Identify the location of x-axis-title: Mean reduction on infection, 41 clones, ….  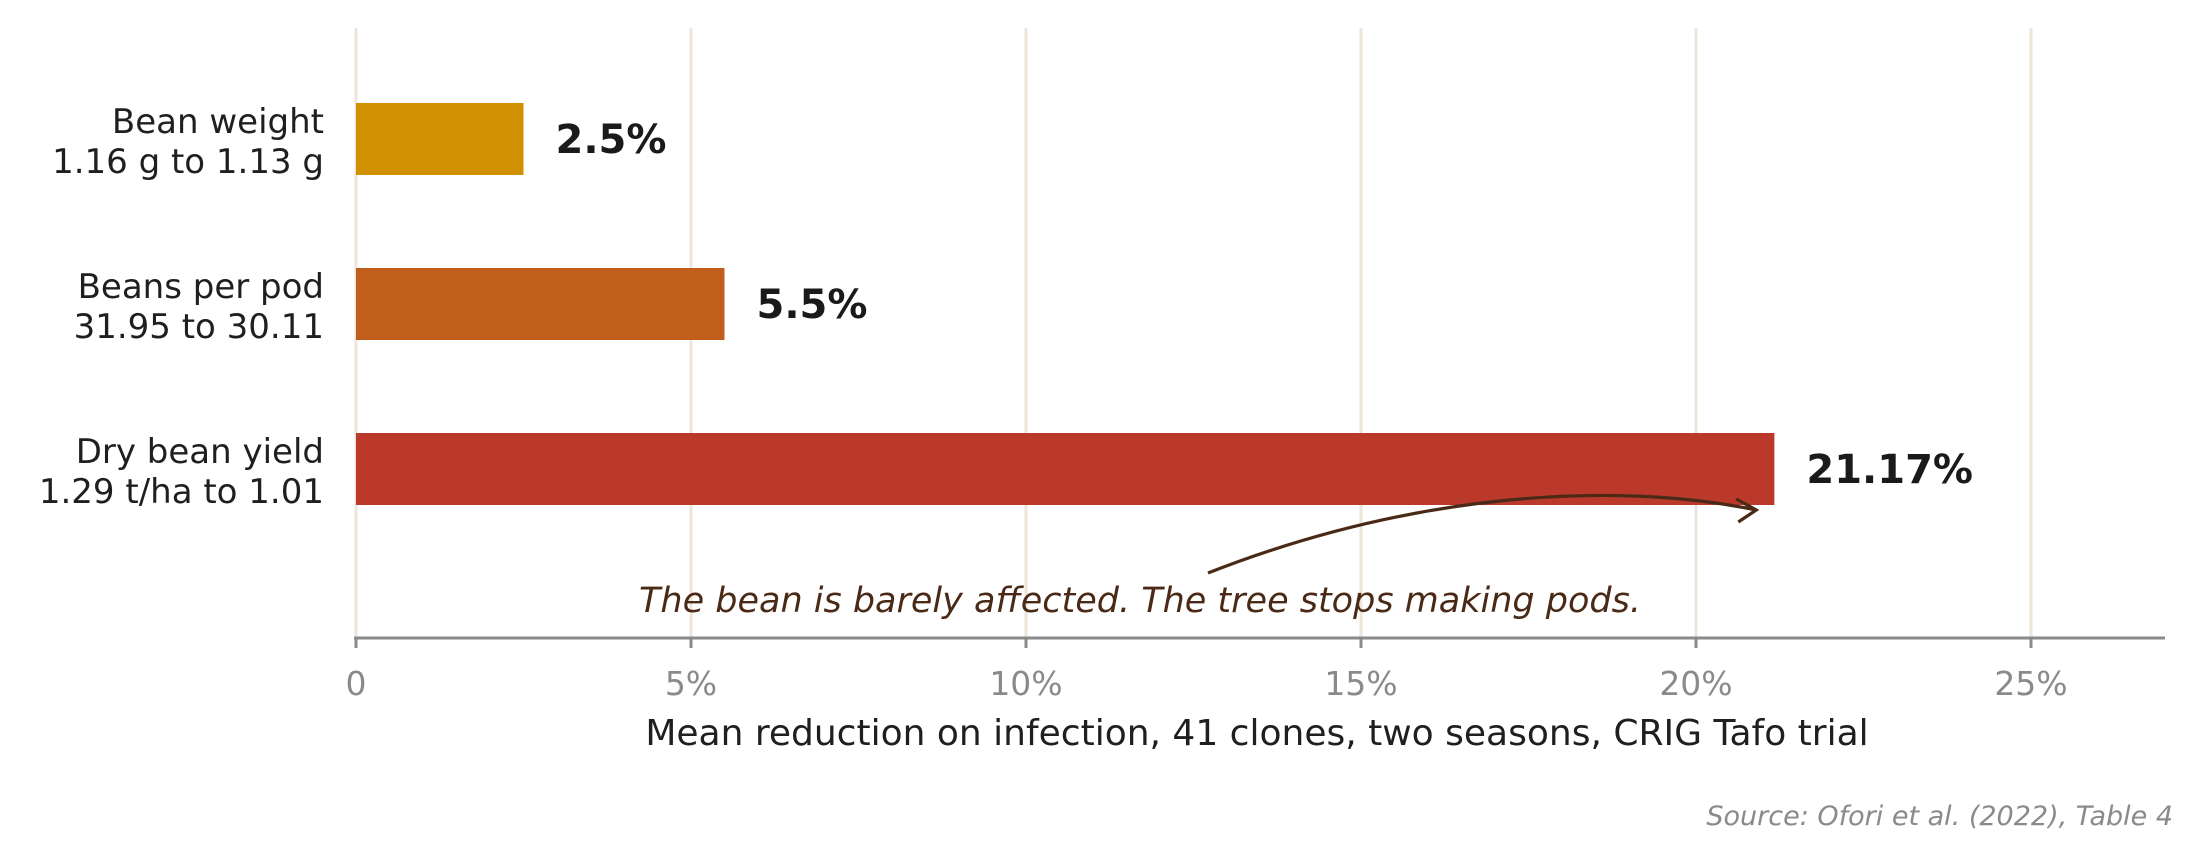
(1256, 733).